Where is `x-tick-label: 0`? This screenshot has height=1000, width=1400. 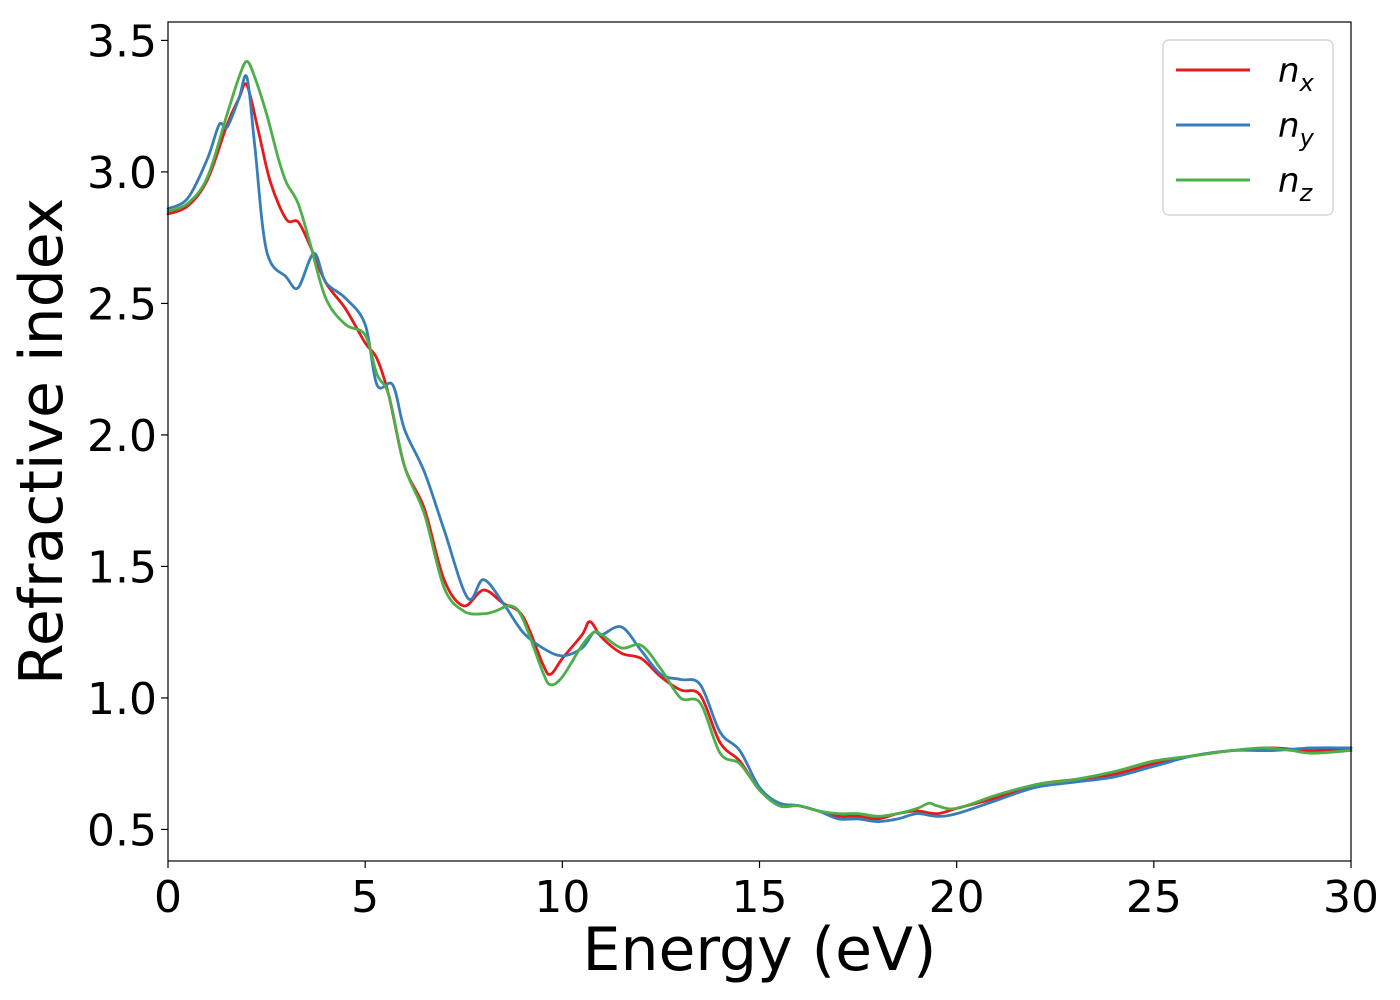 x-tick-label: 0 is located at coordinates (168, 897).